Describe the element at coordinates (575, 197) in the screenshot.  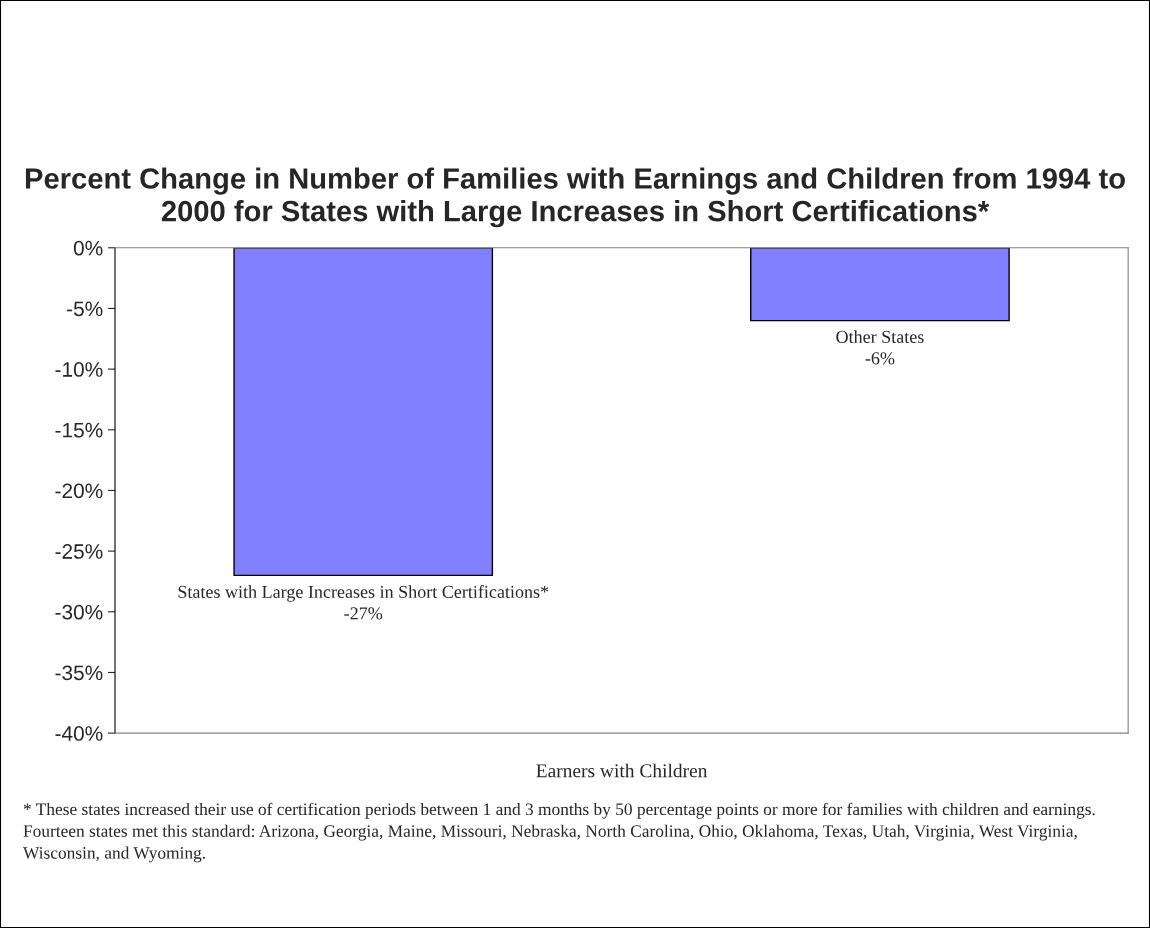
I see `chart-title: Percent Change in Number of Families with Earnings and Children from 1994 to 2000 for States with Large Increases in Short Certifications*` at that location.